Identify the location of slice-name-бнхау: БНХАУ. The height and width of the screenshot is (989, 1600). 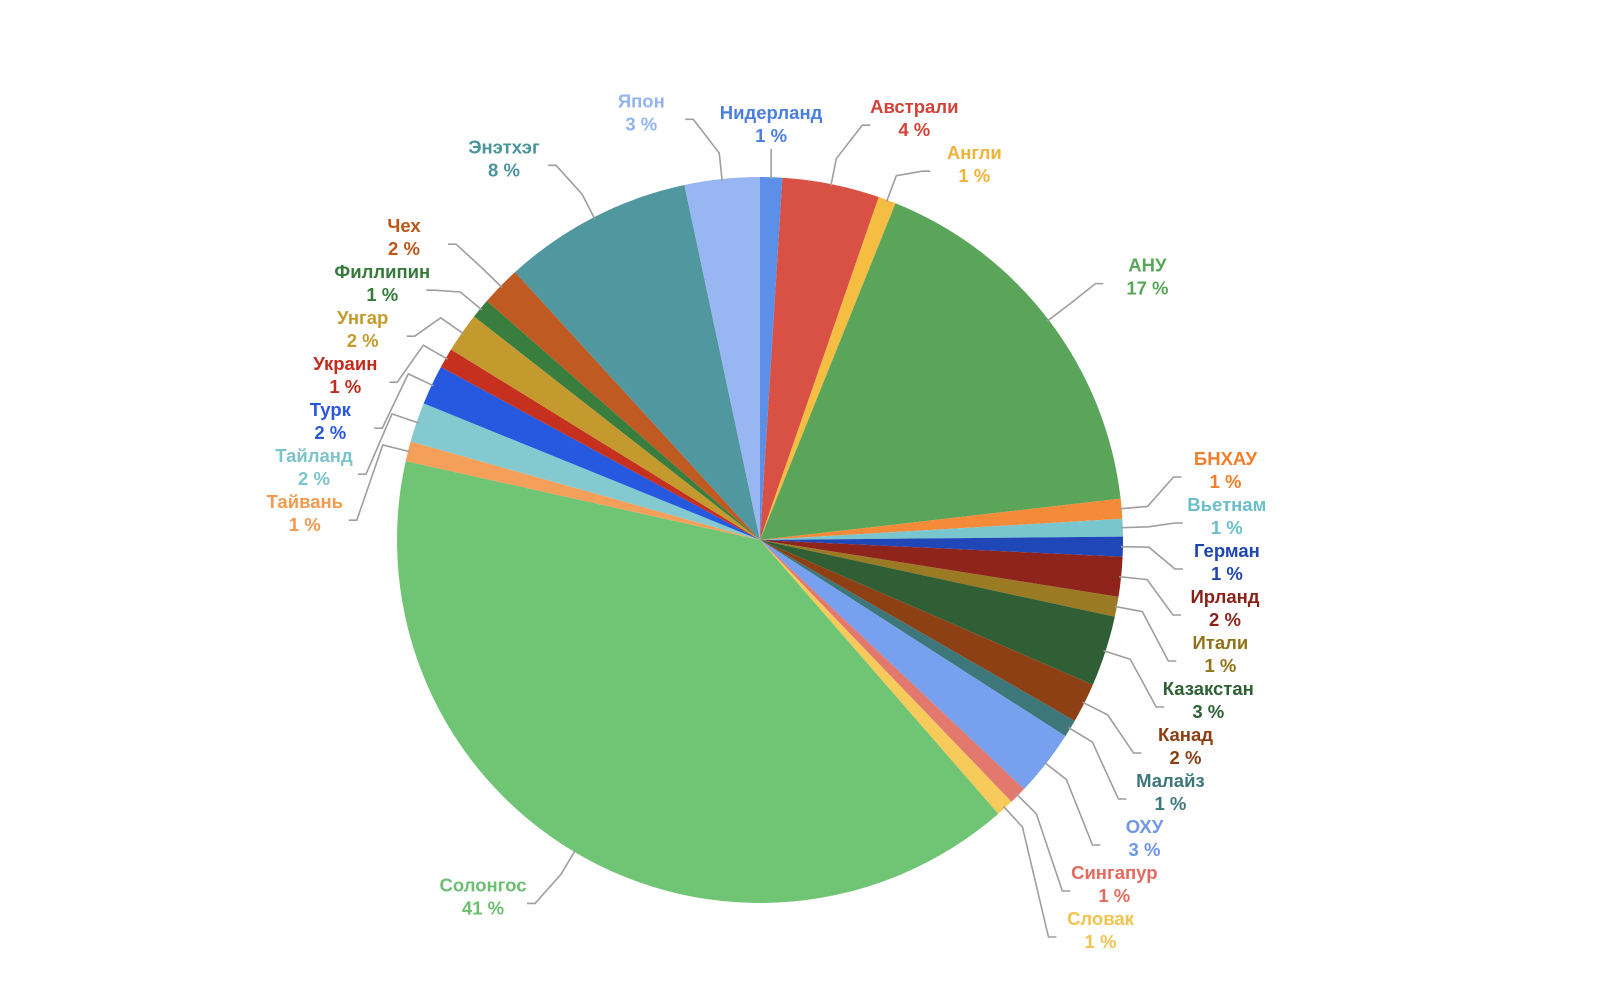
(1226, 458).